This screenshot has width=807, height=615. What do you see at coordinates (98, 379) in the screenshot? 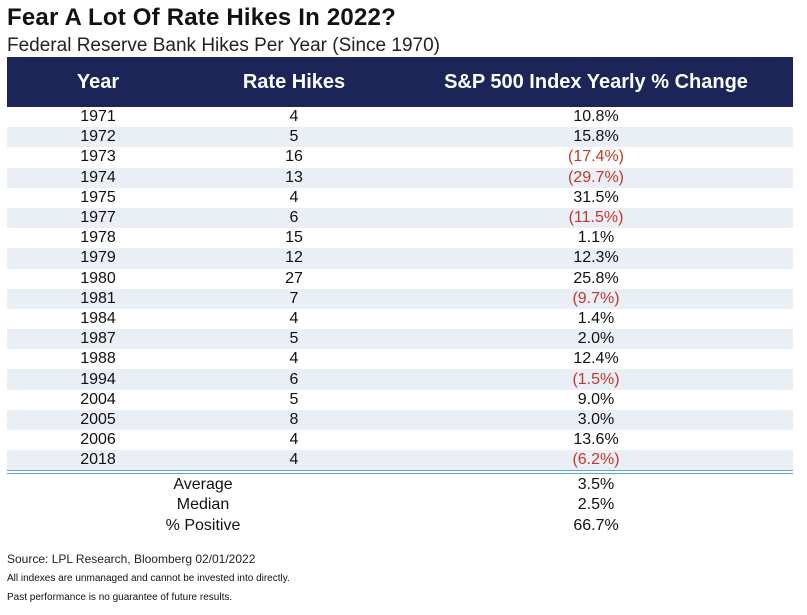
I see `year-cell: 1994` at bounding box center [98, 379].